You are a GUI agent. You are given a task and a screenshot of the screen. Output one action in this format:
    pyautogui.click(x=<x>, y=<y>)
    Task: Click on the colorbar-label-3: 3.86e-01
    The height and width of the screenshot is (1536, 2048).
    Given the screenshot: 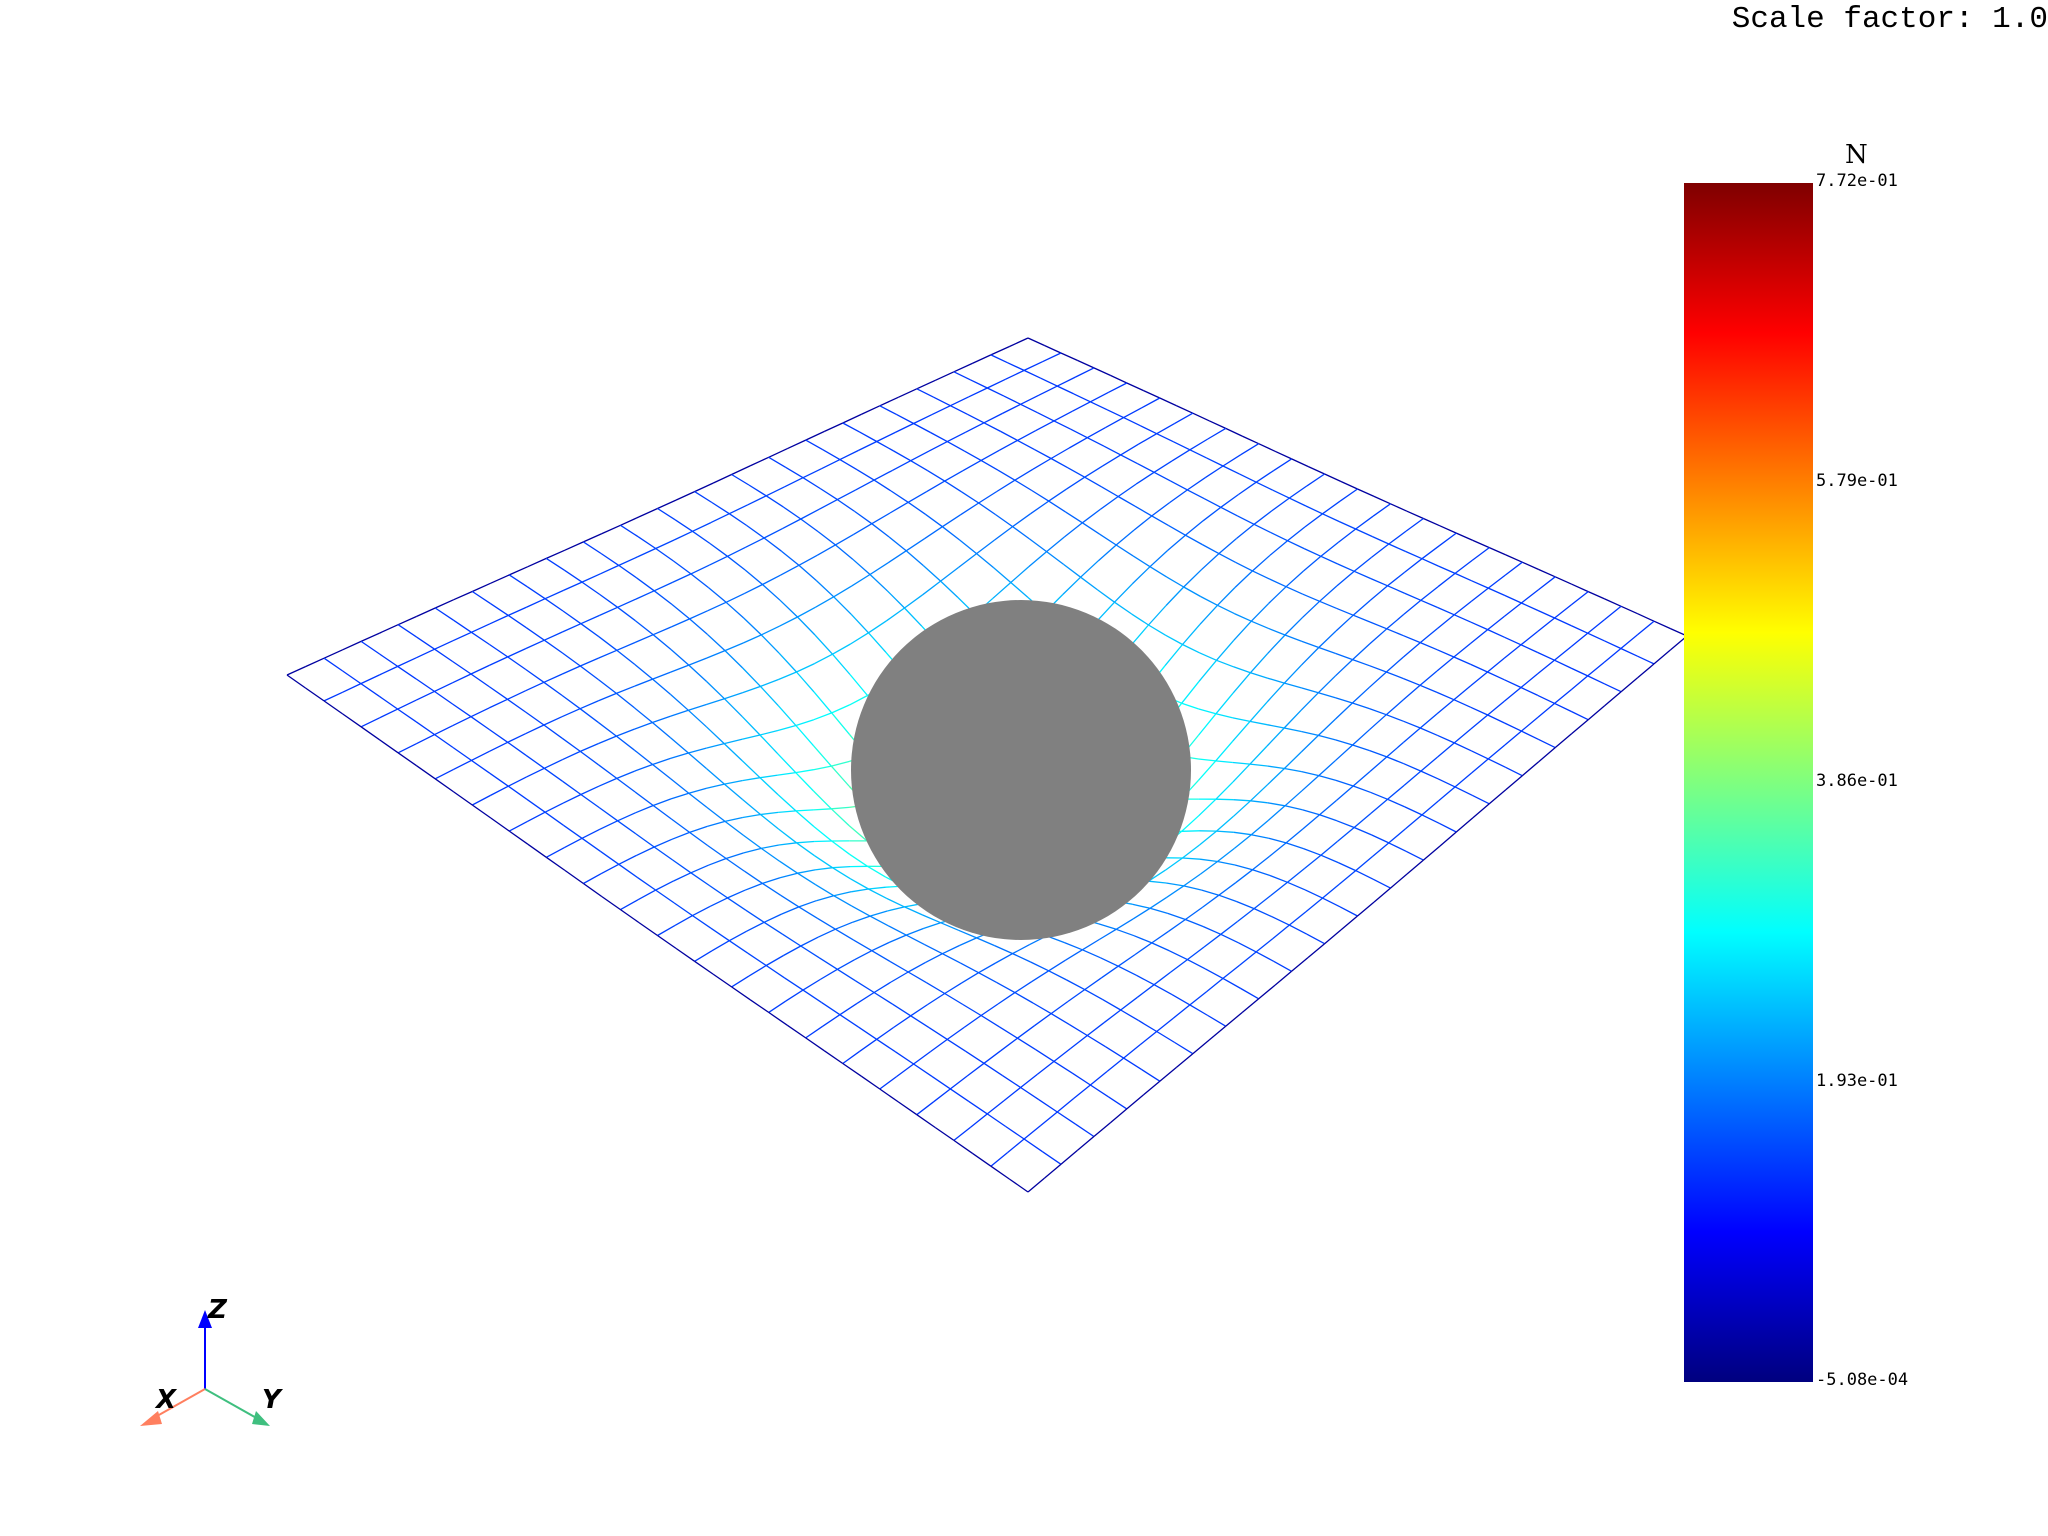 What is the action you would take?
    pyautogui.click(x=1857, y=781)
    